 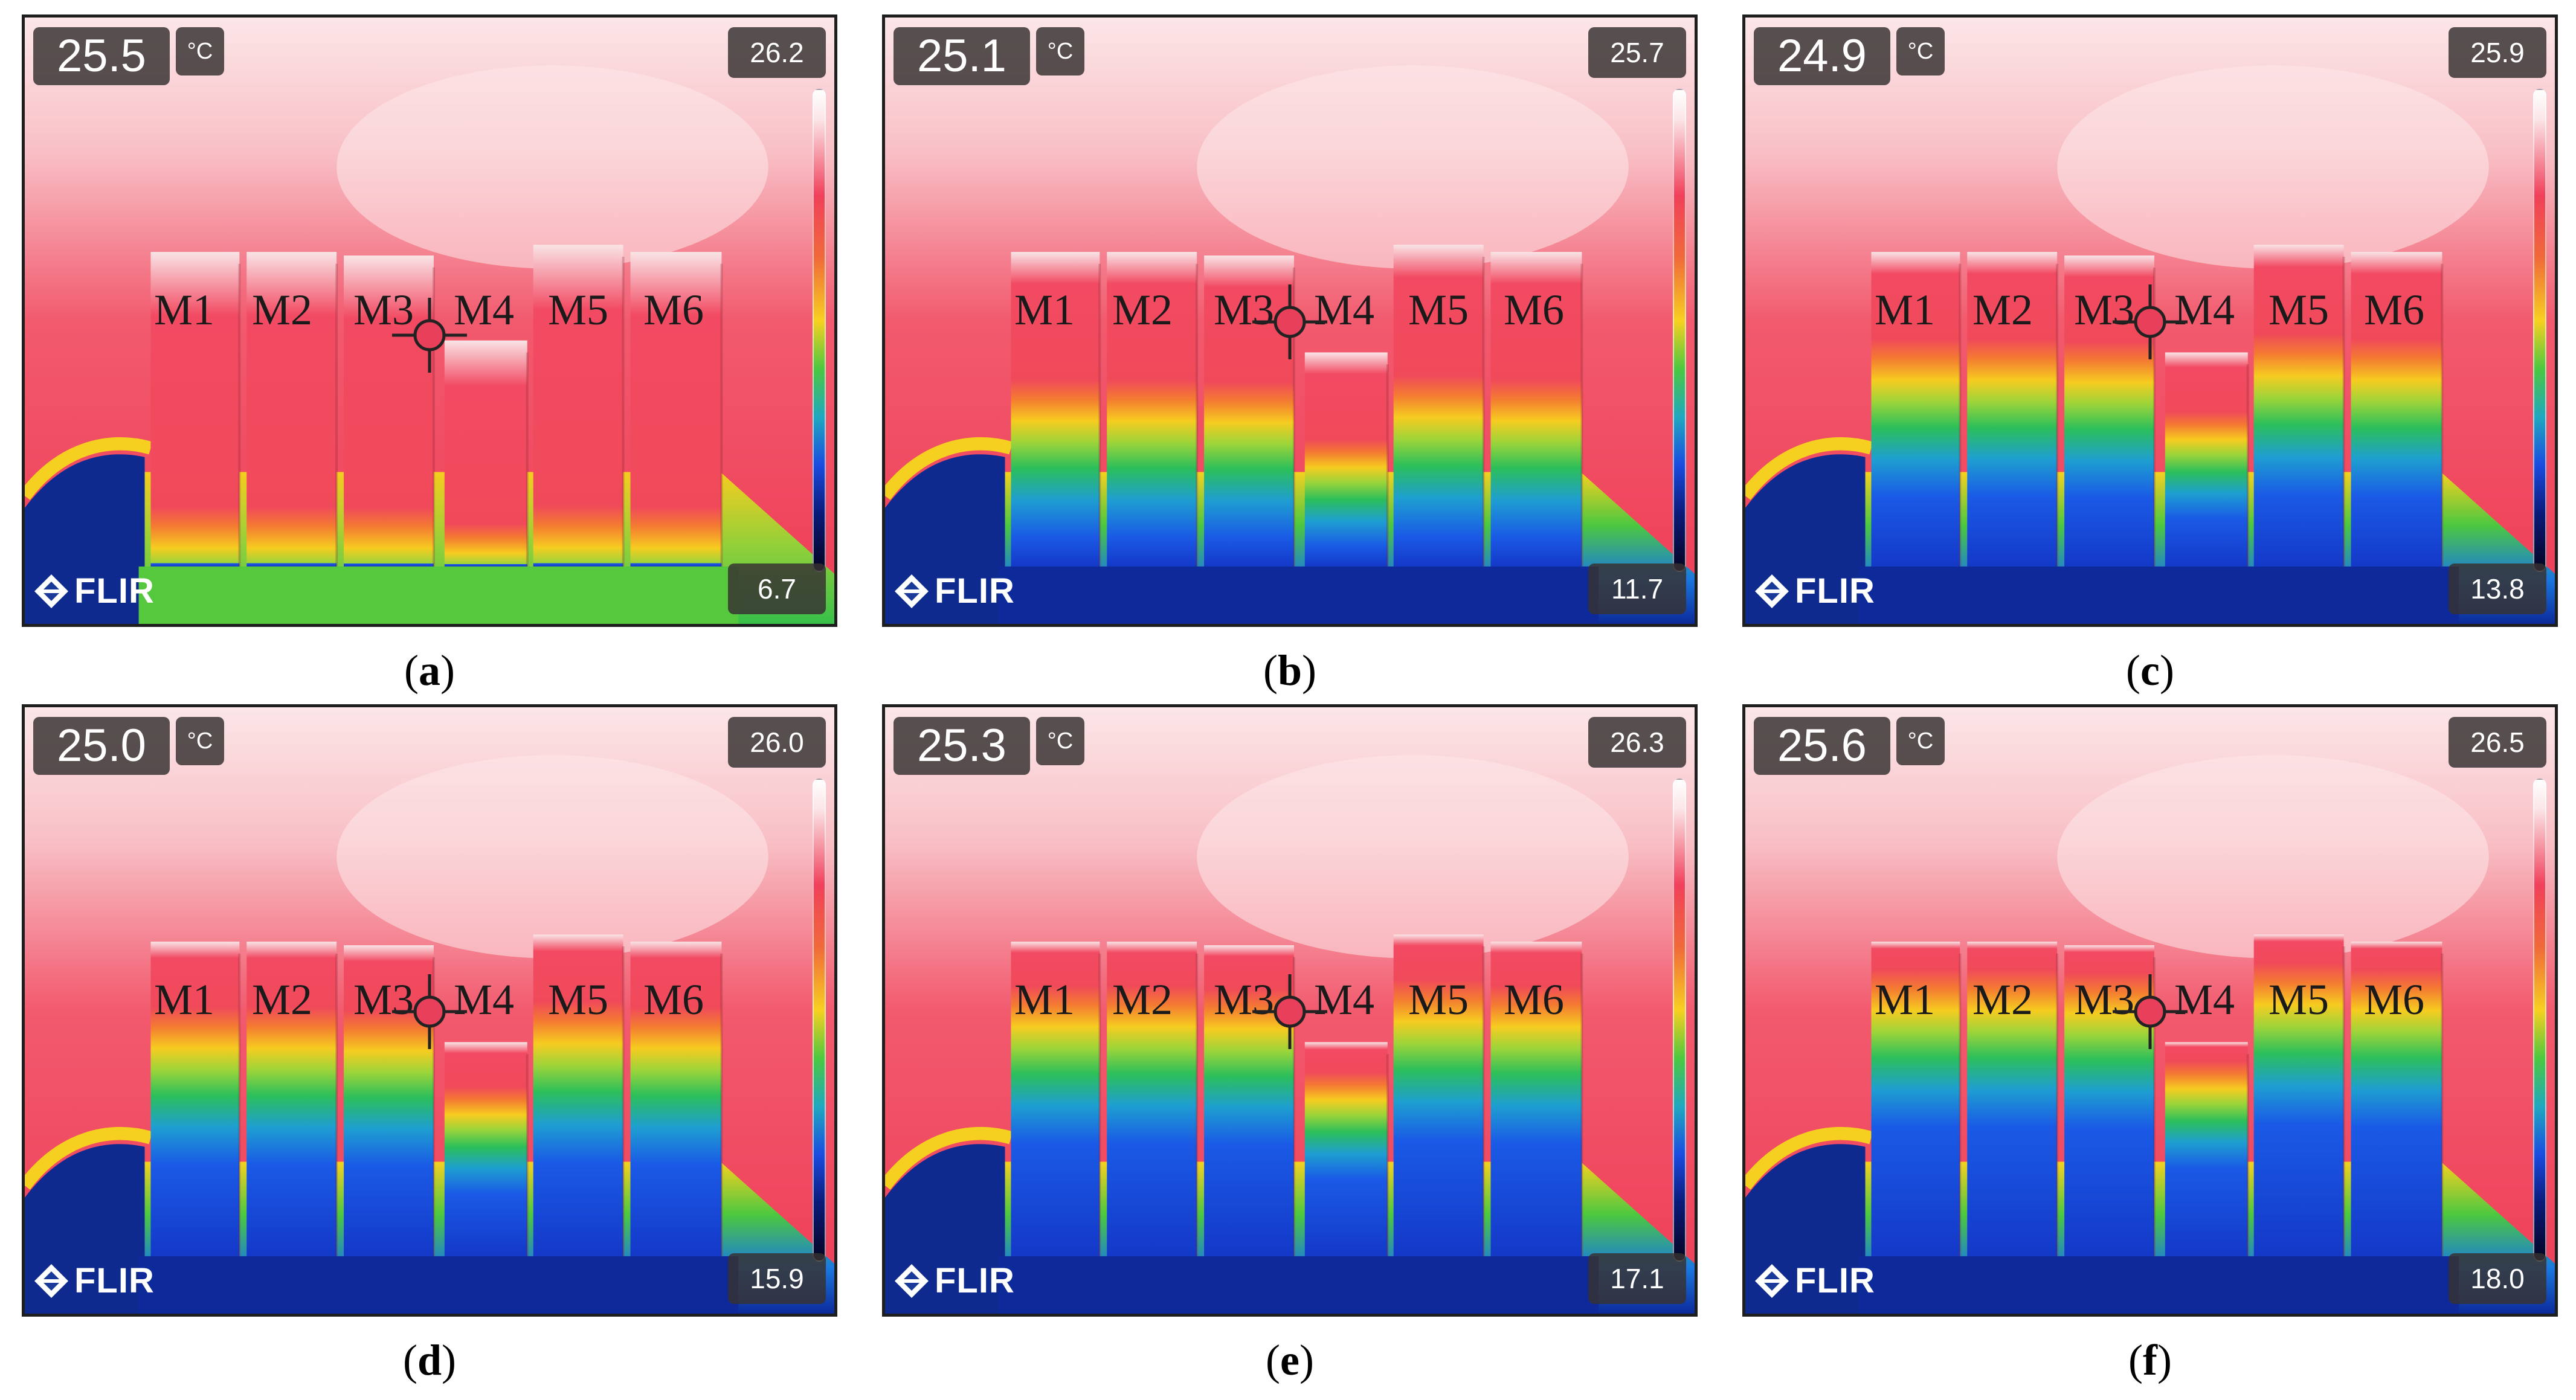 I want to click on thermal-image-frame: 25.1 °C 25.7 11.7 FLIR M1 M2 M3 M4 M5 M6, so click(x=1290, y=320).